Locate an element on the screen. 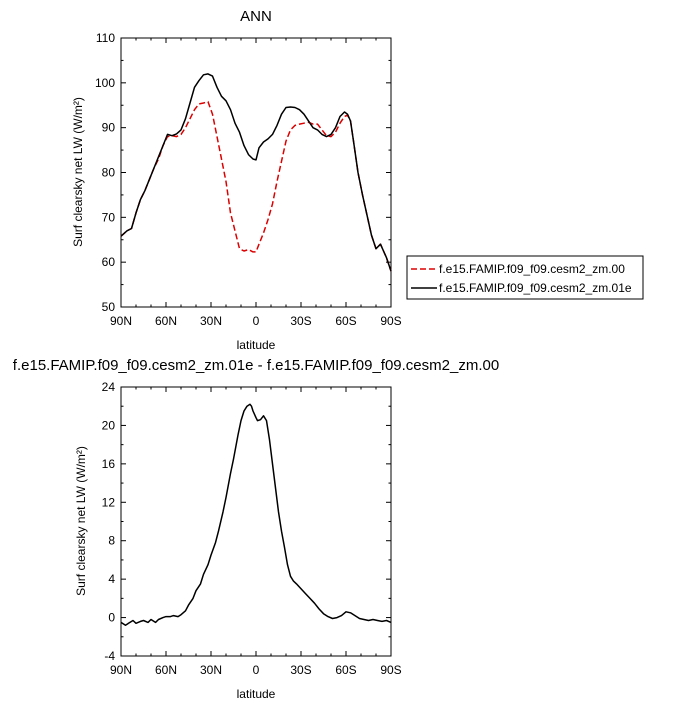 The height and width of the screenshot is (708, 690). legend-label-series-01e: f.e15.FAMIP.f09_f09.cesm2_zm.01e is located at coordinates (535, 288).